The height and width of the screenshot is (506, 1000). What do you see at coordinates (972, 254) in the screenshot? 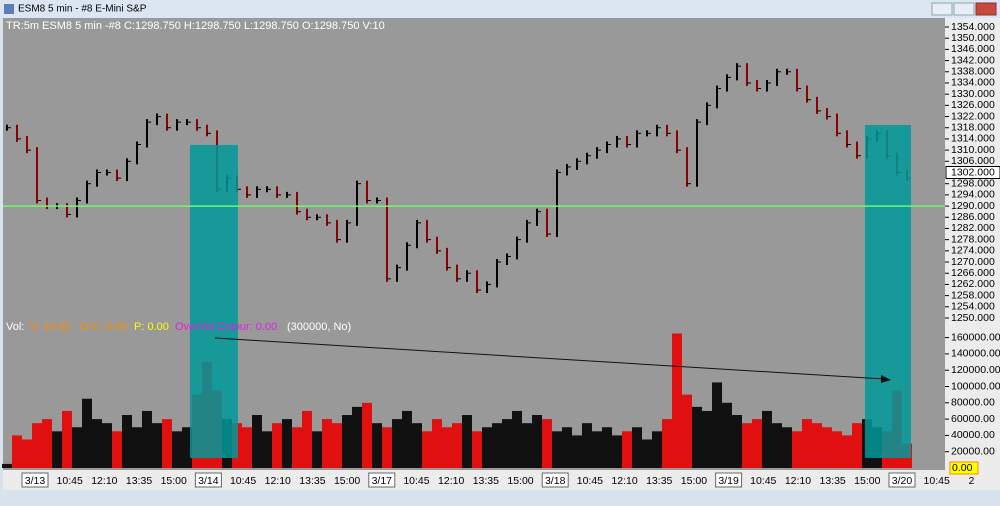
I see `price-axis-panel` at bounding box center [972, 254].